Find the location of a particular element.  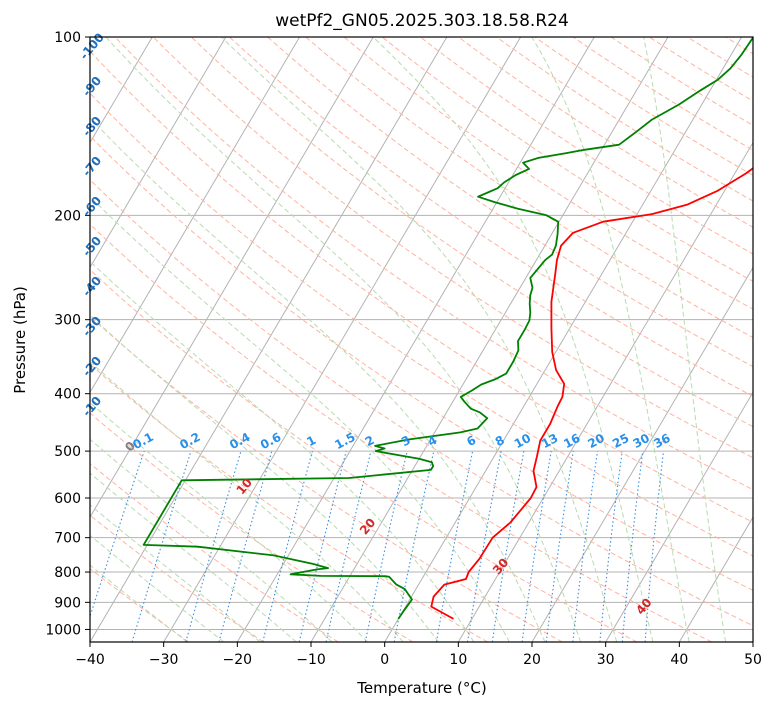

mixing-ratio-label: 8 is located at coordinates (500, 441).